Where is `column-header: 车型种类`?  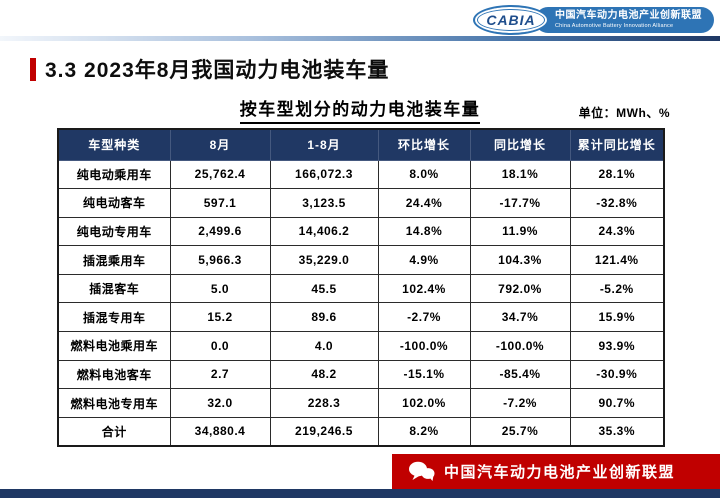 column-header: 车型种类 is located at coordinates (114, 144).